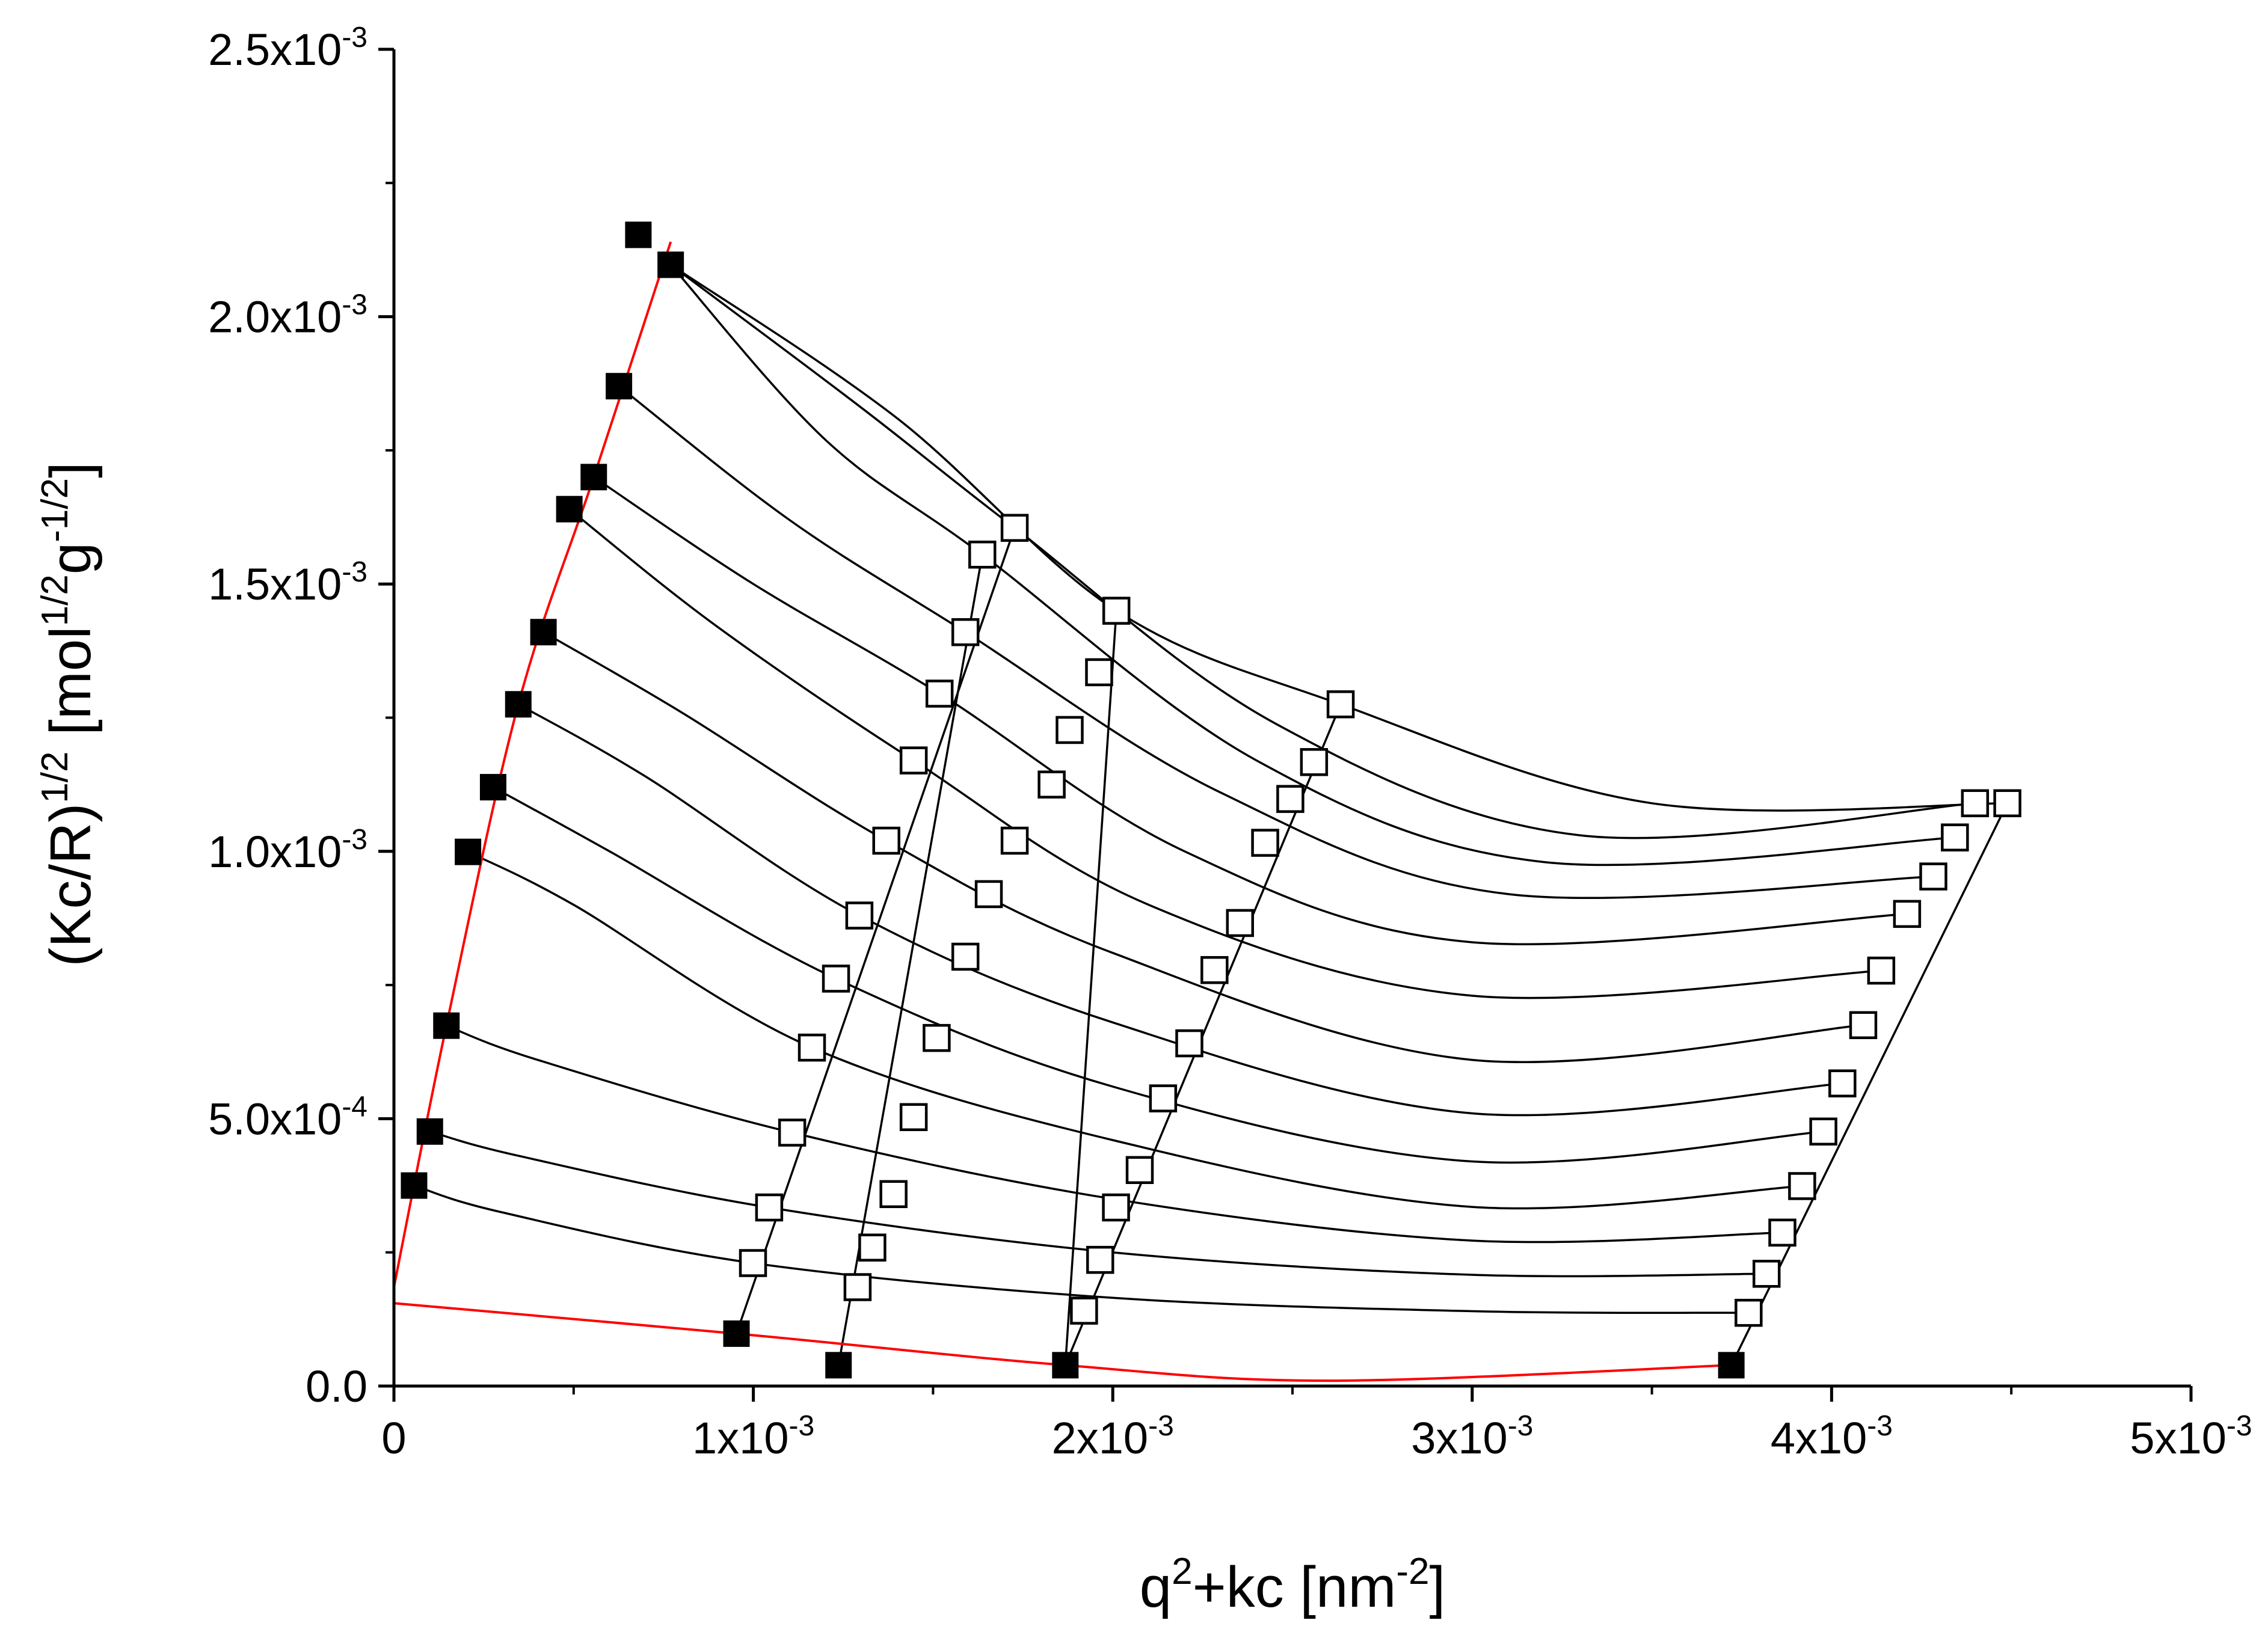 The height and width of the screenshot is (1635, 2268). Describe the element at coordinates (288, 1117) in the screenshot. I see `y-tick-label: 5.0x10⁻⁴` at that location.